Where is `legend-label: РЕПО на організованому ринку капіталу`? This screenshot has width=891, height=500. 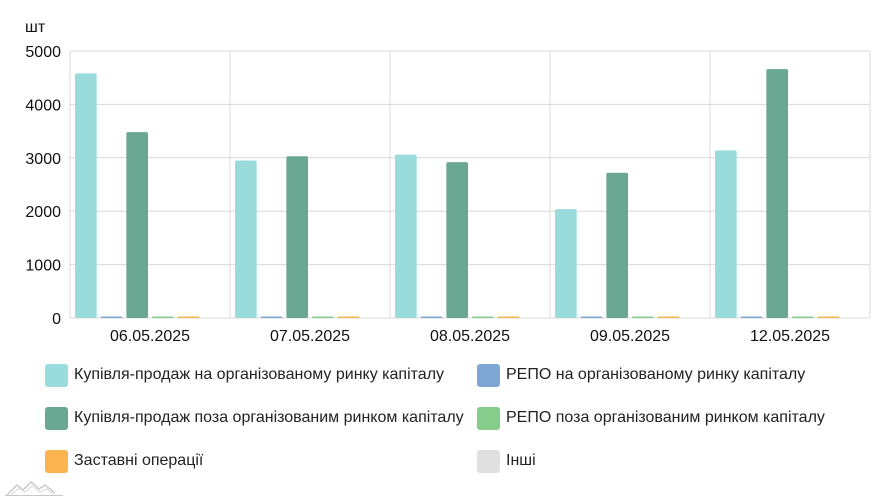 legend-label: РЕПО на організованому ринку капіталу is located at coordinates (656, 374).